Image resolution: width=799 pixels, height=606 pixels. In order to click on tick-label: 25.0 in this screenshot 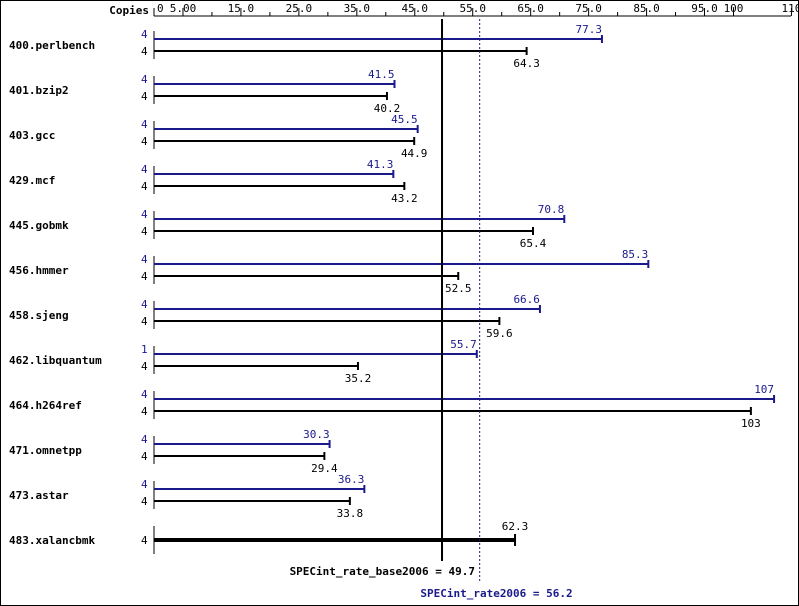, I will do `click(299, 8)`.